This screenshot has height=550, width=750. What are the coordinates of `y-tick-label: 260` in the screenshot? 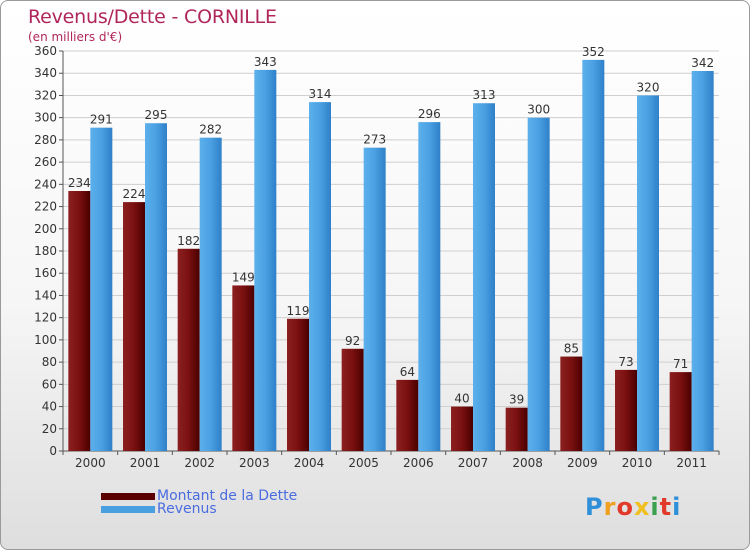 It's located at (45, 162).